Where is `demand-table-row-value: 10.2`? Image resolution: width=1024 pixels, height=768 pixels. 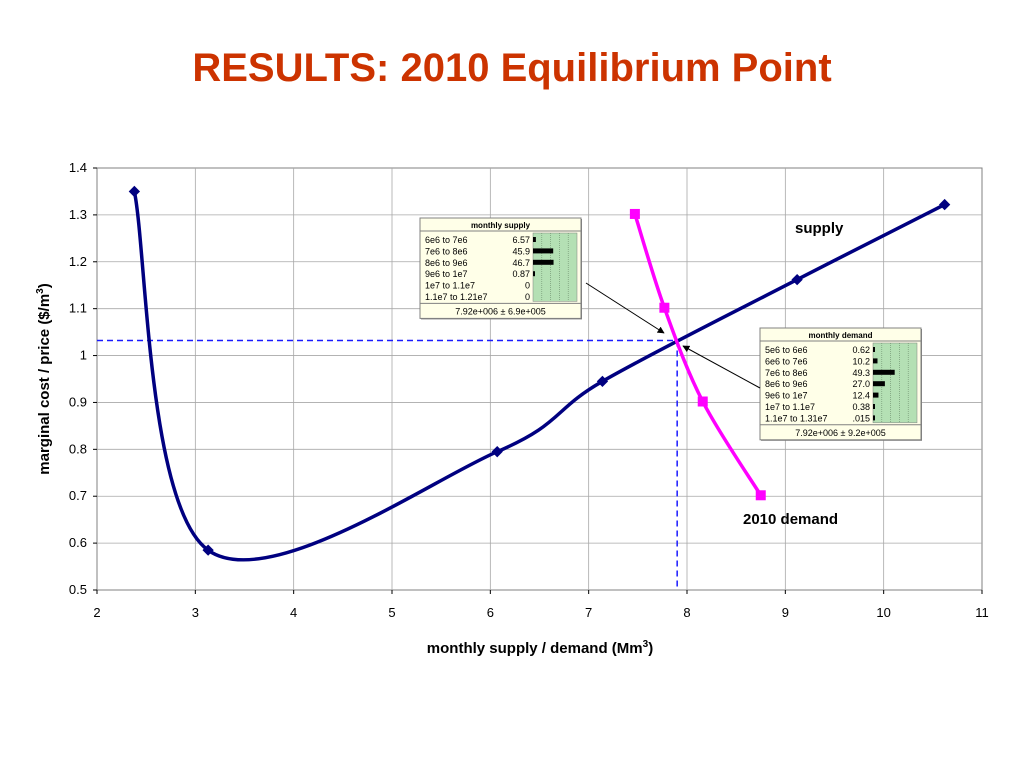 demand-table-row-value: 10.2 is located at coordinates (861, 361).